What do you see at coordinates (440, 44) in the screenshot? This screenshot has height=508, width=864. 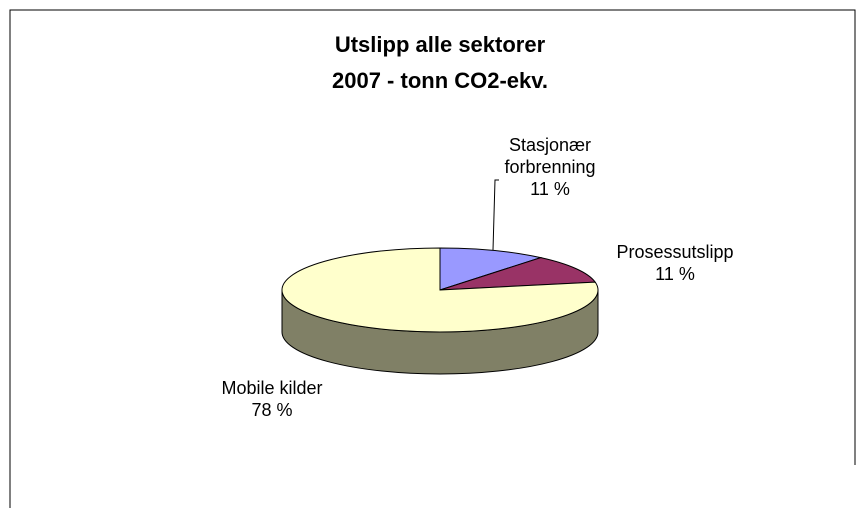 I see `chart-title: Utslipp alle sektorer` at bounding box center [440, 44].